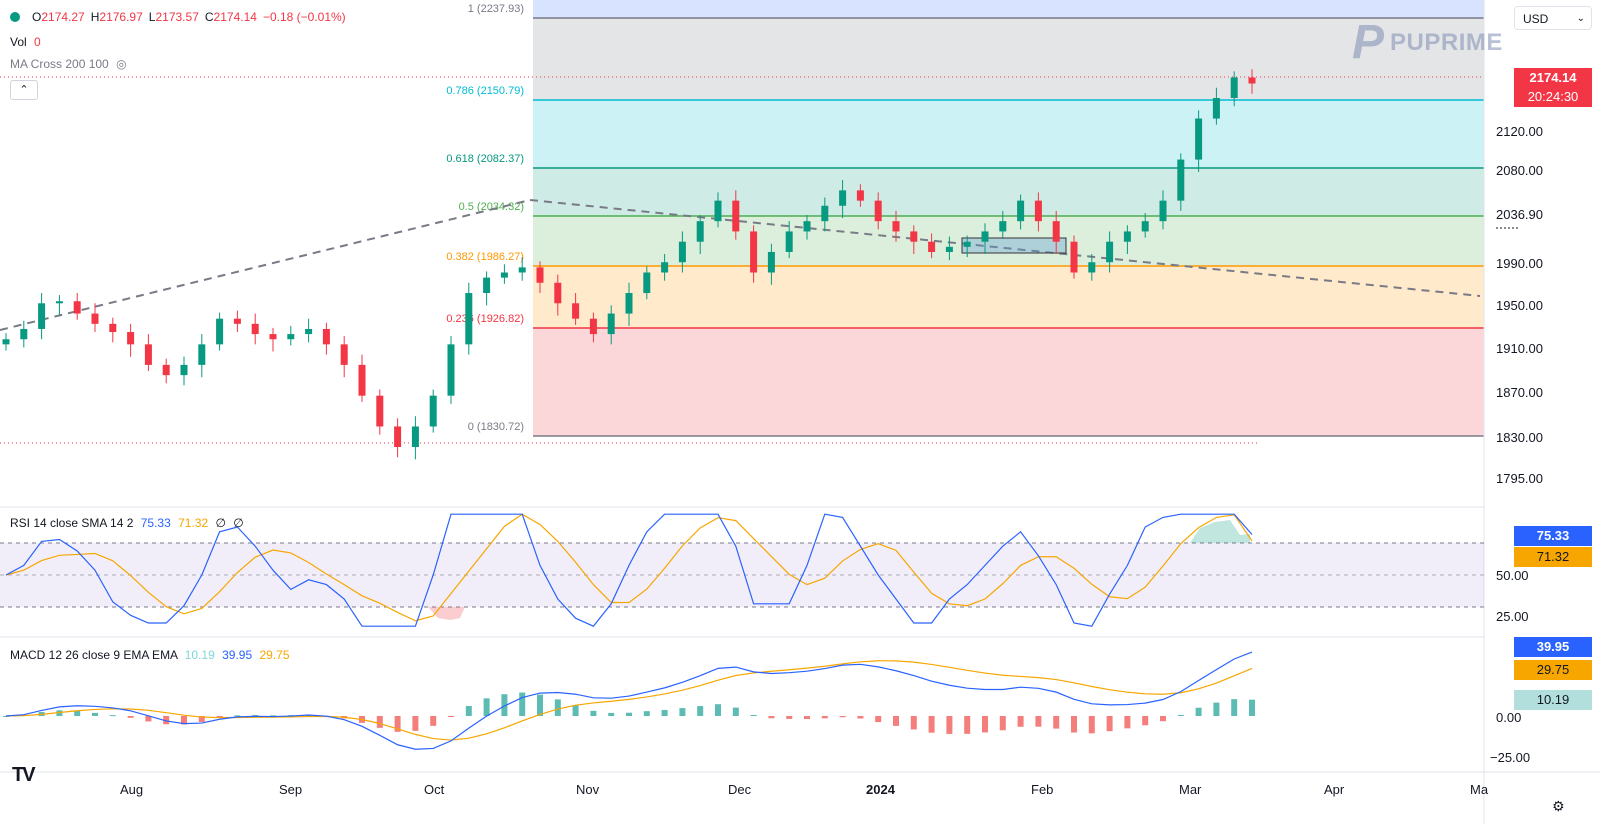 The width and height of the screenshot is (1600, 824). I want to click on macd-tick: 0.00, so click(1508, 717).